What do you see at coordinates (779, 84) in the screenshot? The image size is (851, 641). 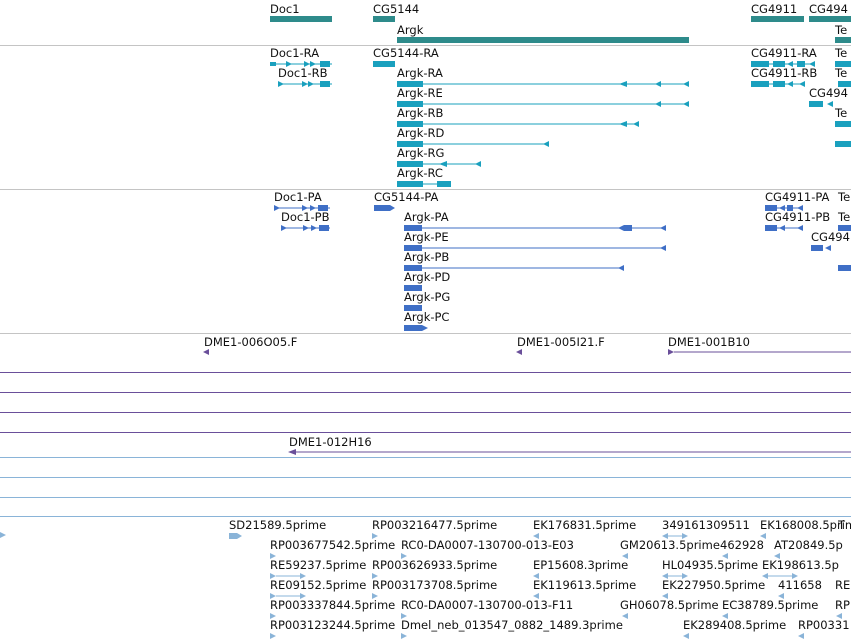 I see `transcript-feature-cg4911-rb` at bounding box center [779, 84].